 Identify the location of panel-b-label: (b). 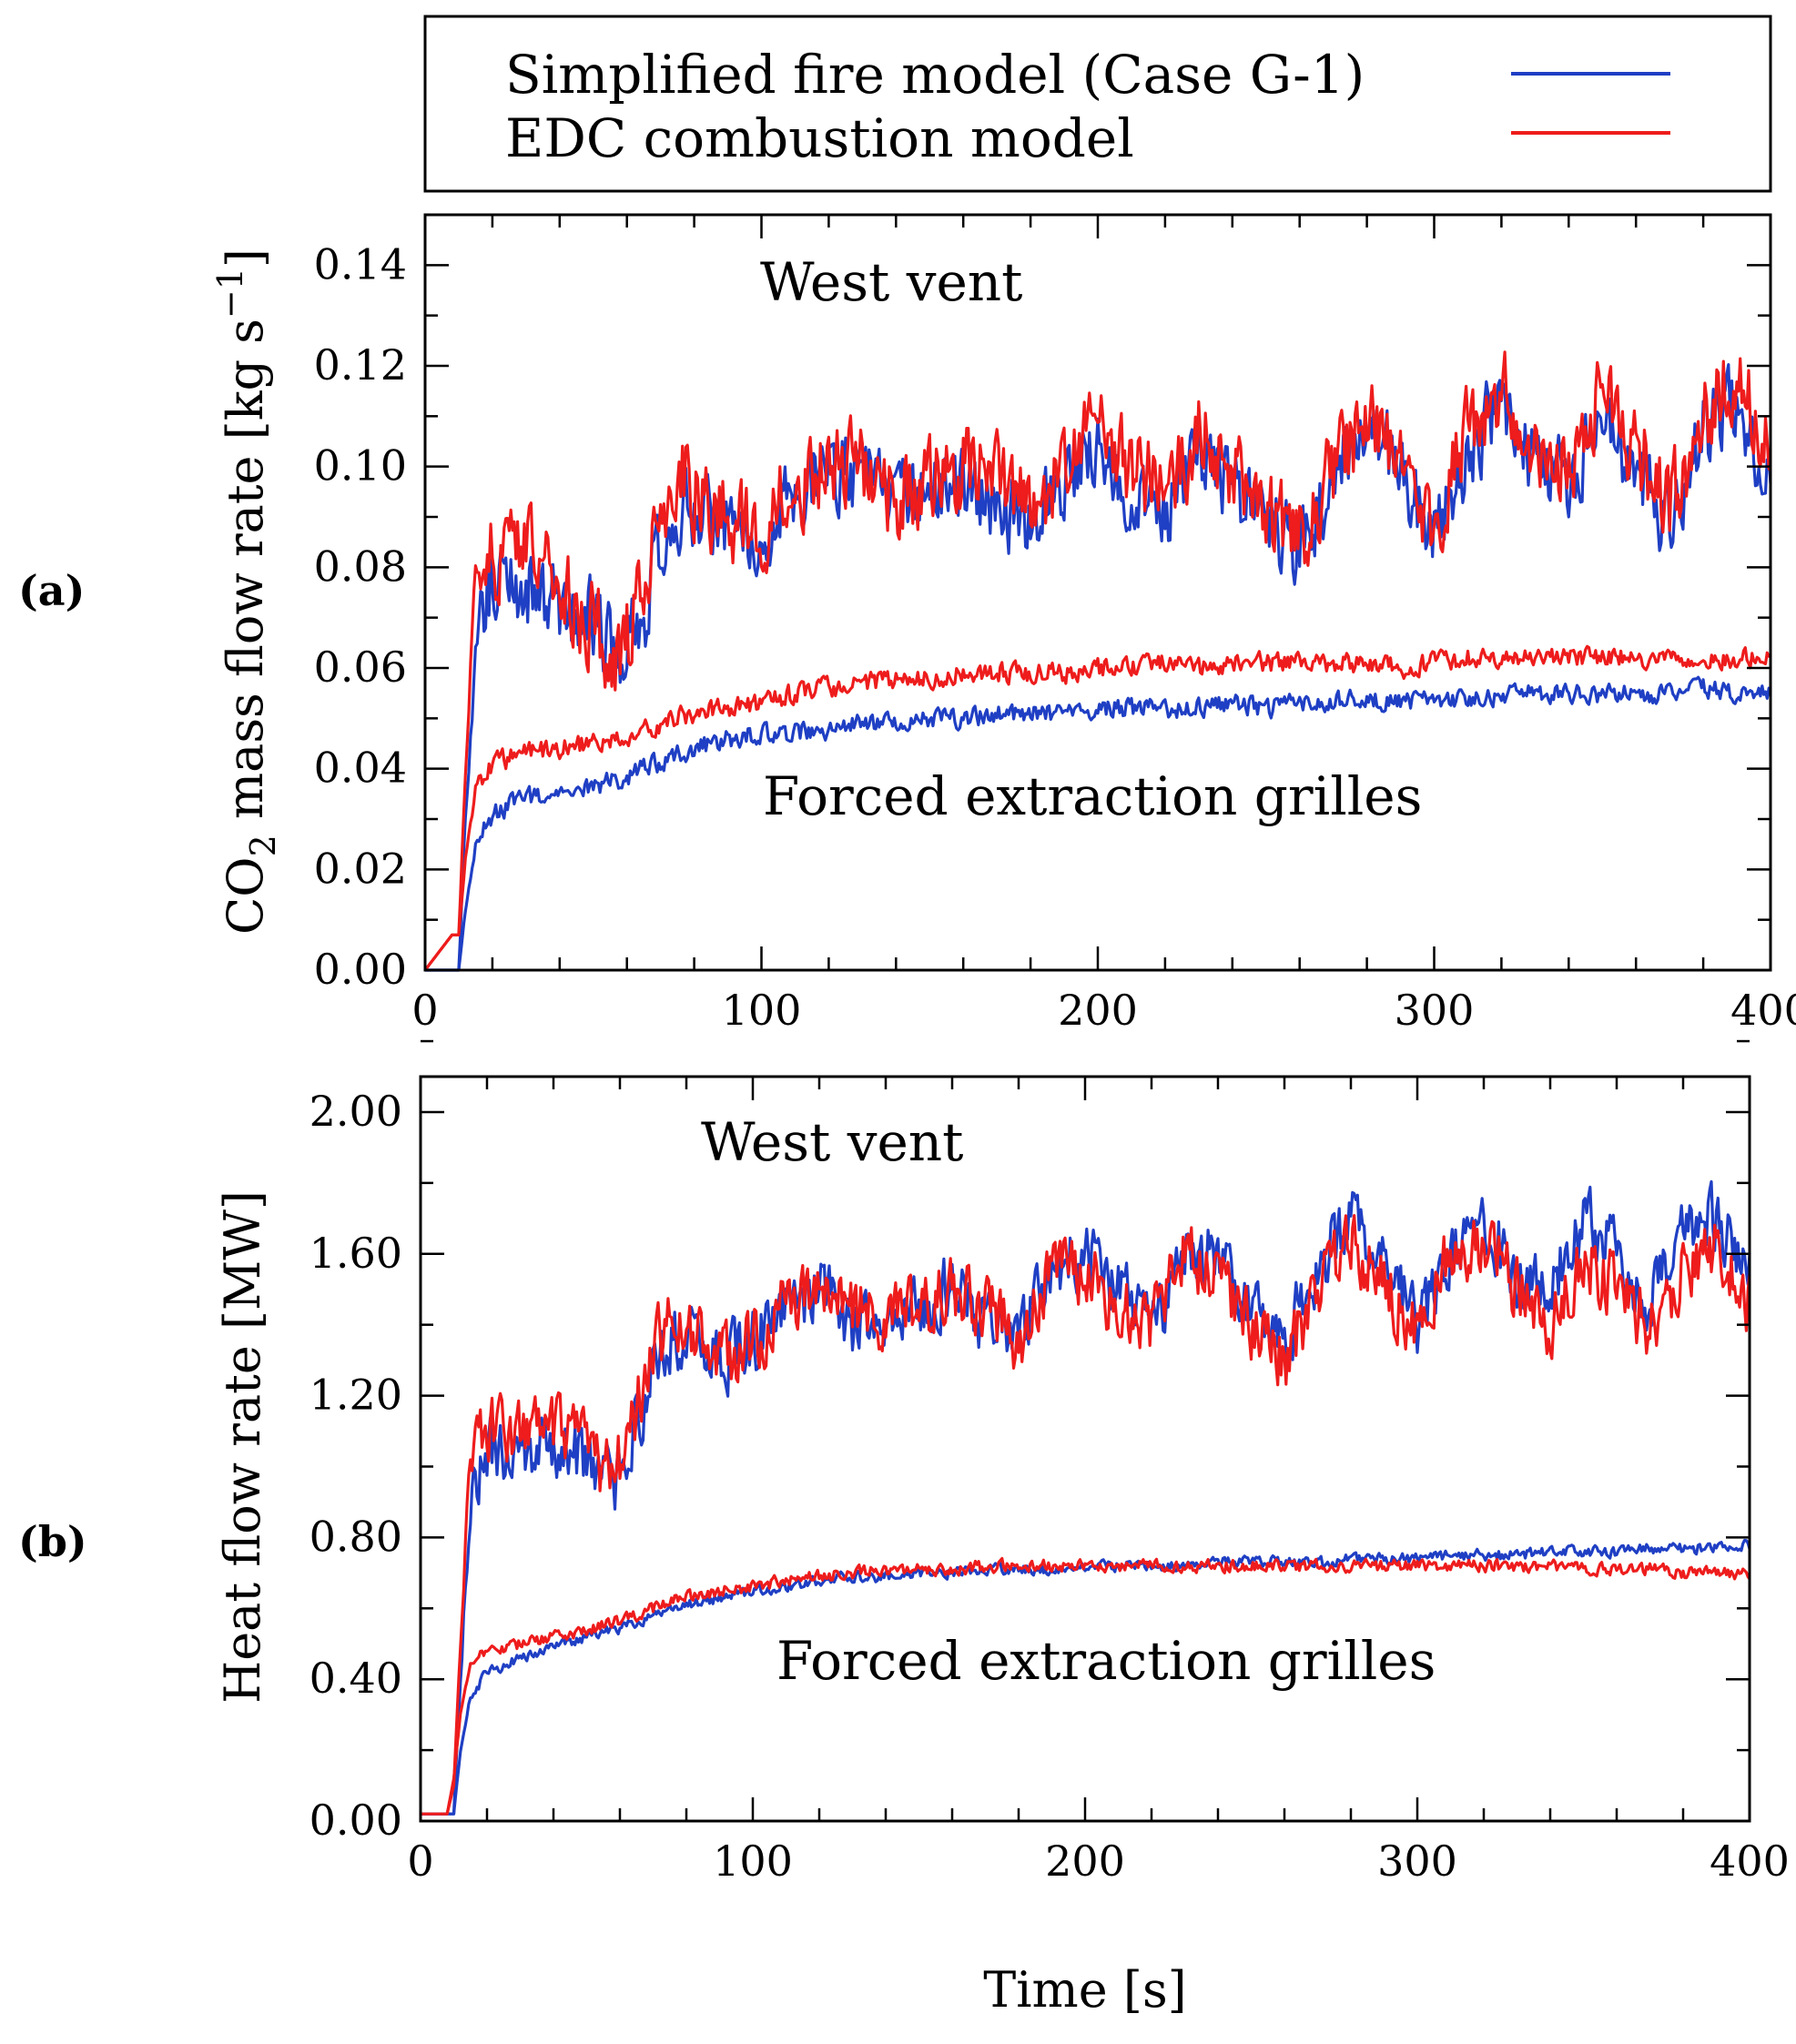
(52, 1541).